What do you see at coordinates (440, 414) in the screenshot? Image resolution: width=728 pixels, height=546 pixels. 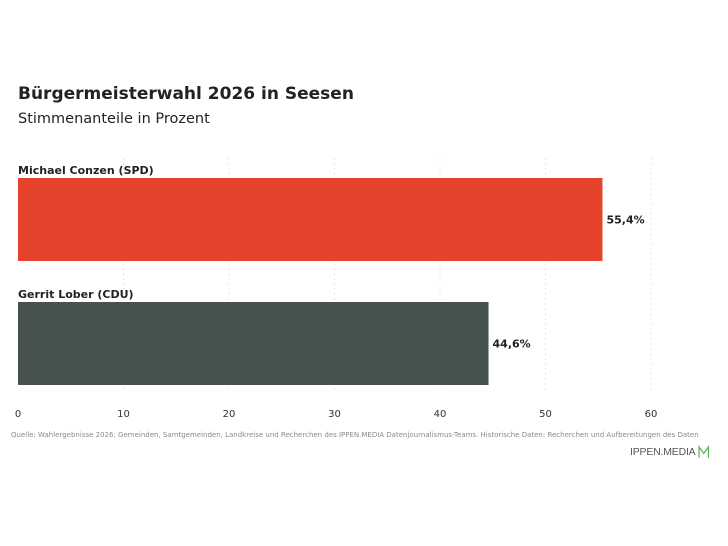 I see `x-tick-label: 40` at bounding box center [440, 414].